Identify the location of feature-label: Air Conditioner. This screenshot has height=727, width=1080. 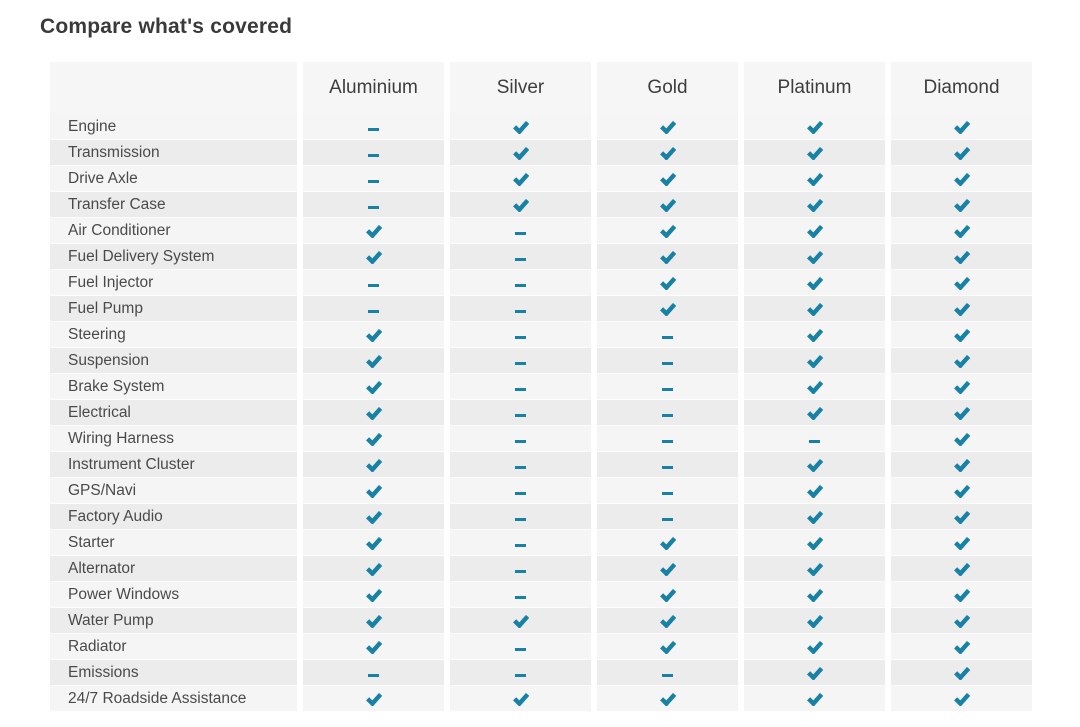
(173, 231).